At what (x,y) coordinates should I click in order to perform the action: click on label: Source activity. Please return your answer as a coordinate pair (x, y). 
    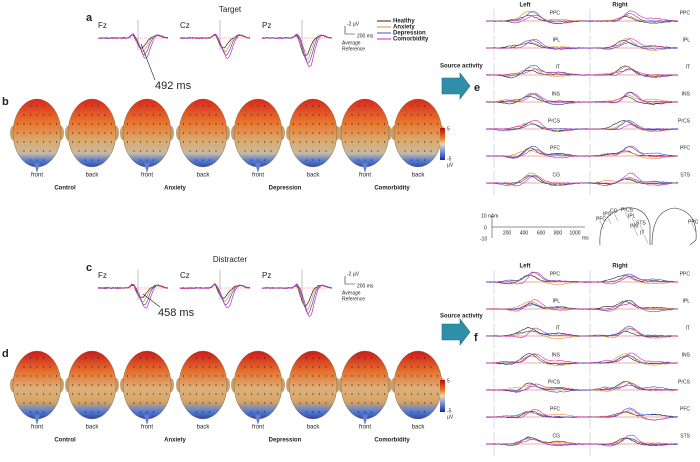
    Looking at the image, I should click on (461, 317).